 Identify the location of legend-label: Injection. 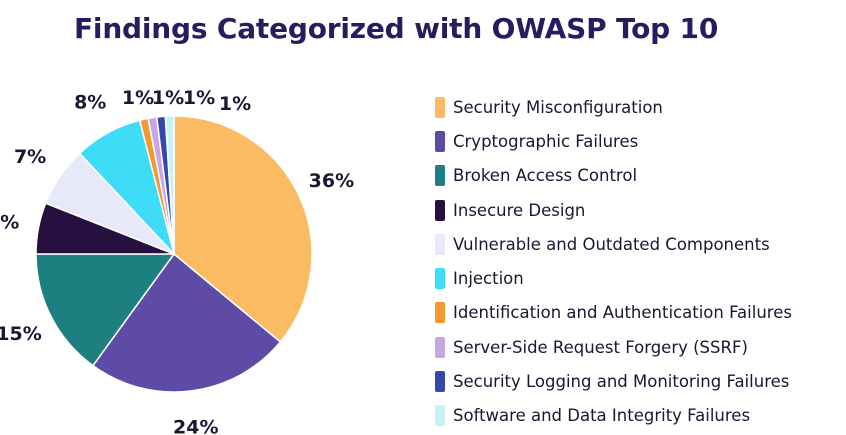
(488, 279).